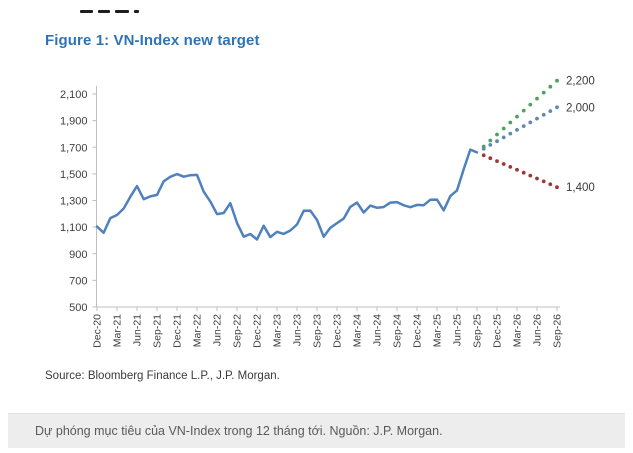  Describe the element at coordinates (178, 331) in the screenshot. I see `x-tick-label: Dec-21` at that location.